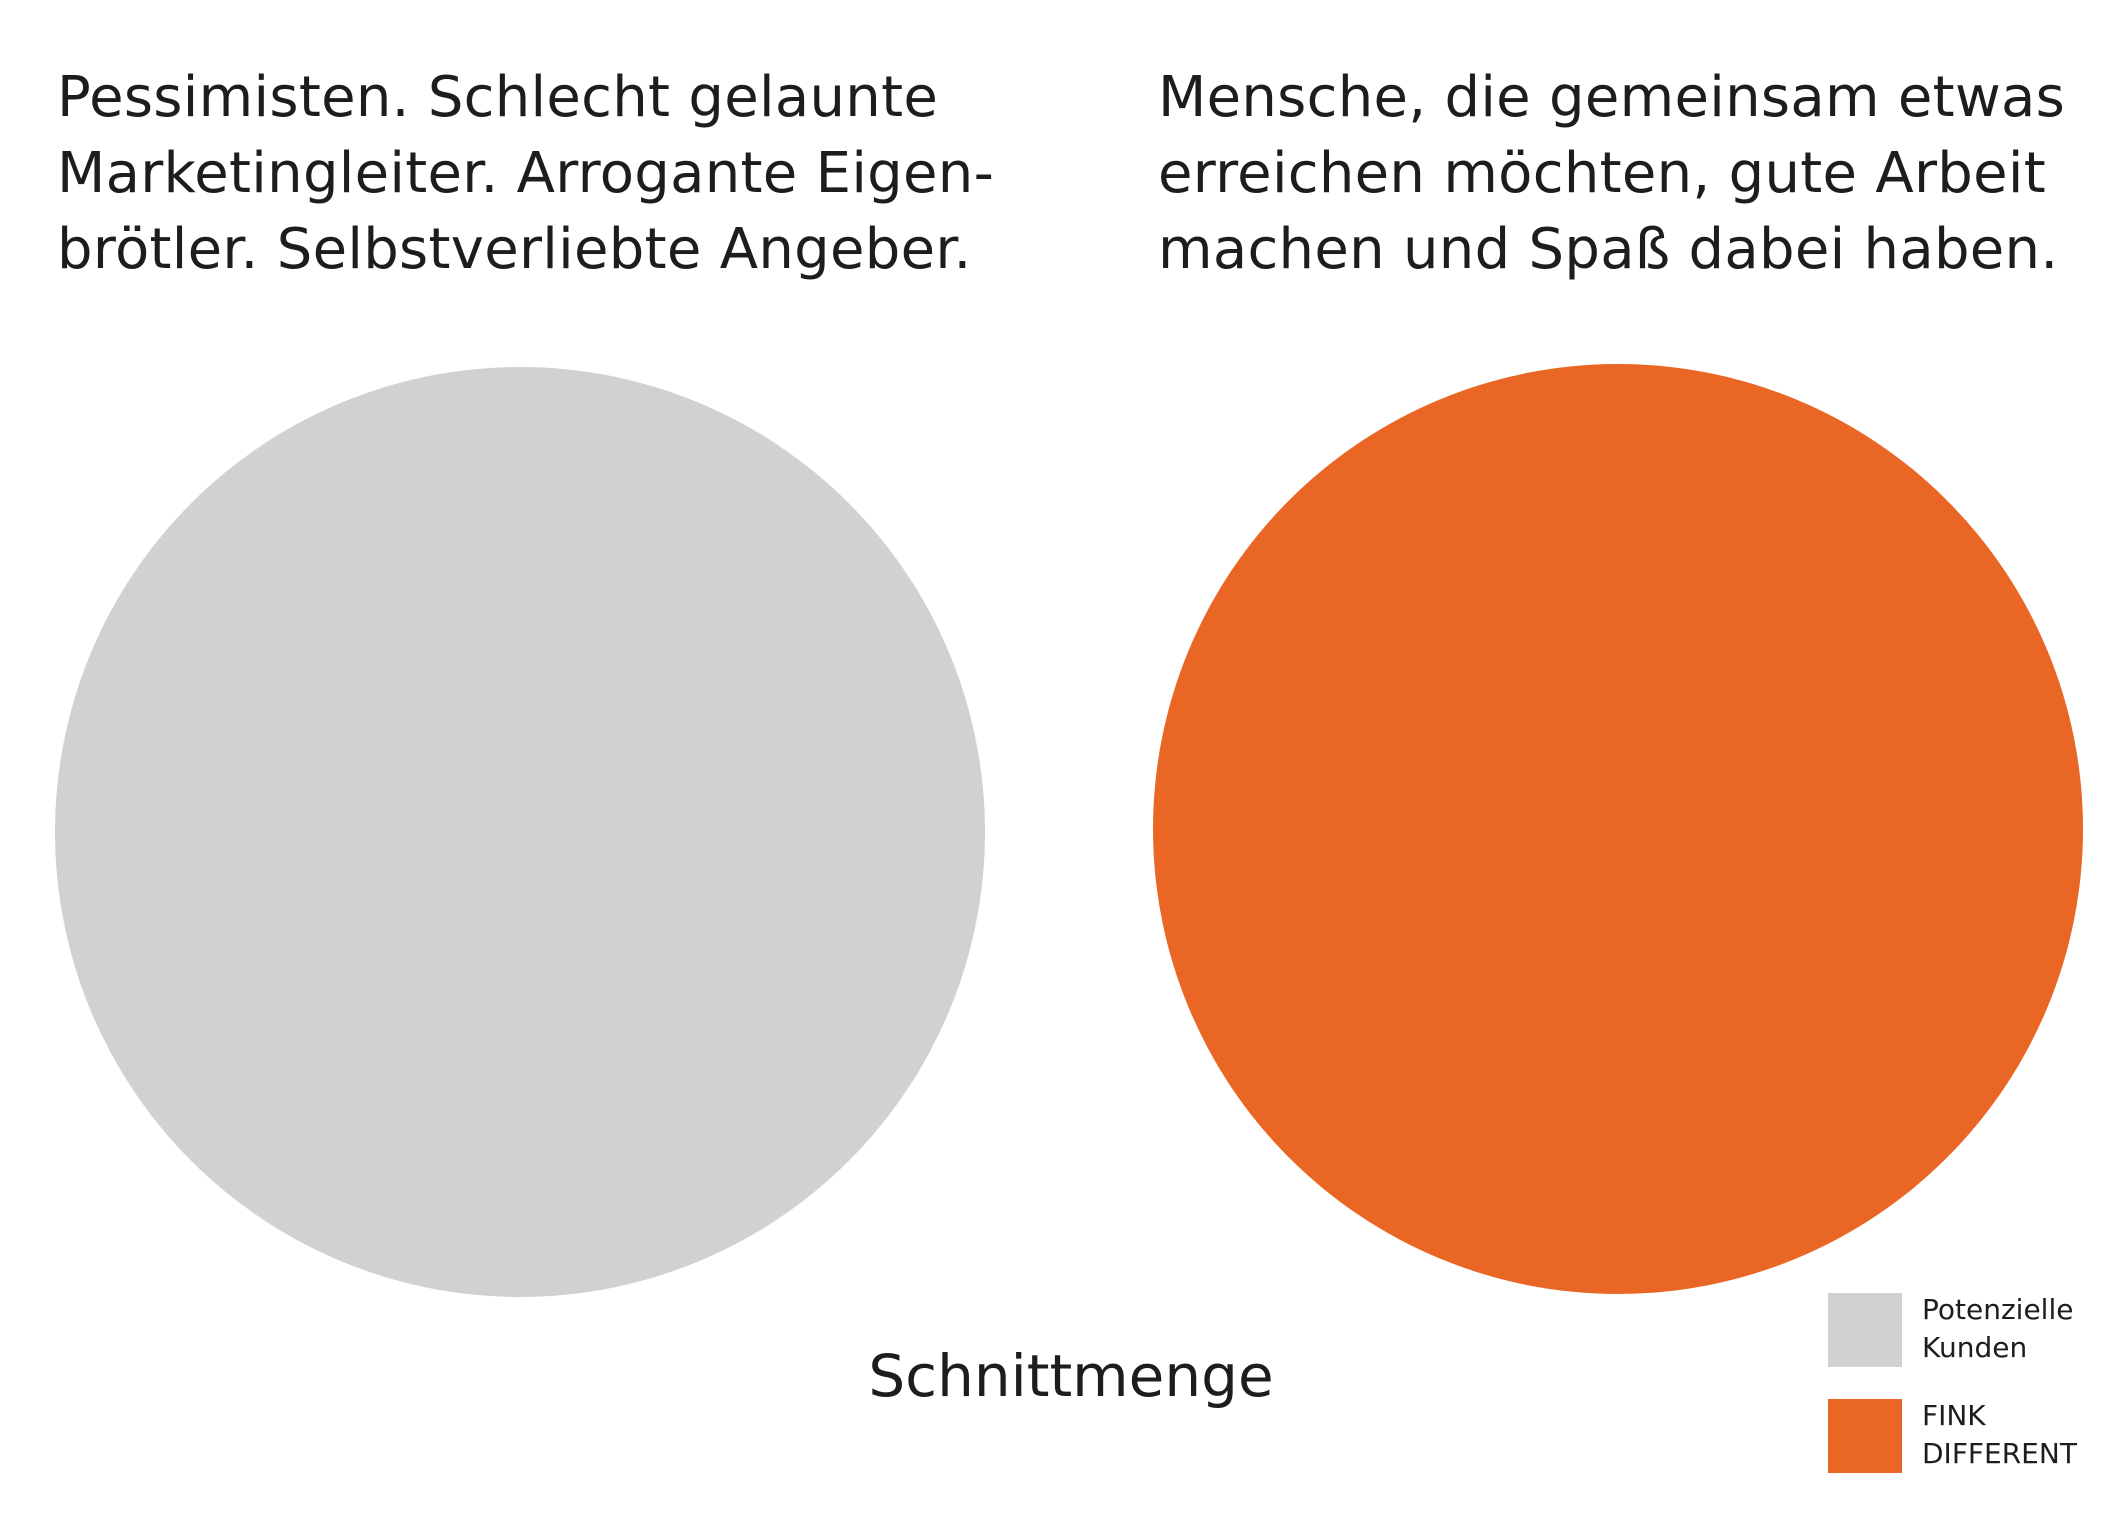  I want to click on legend-swatch-orange, so click(1865, 1436).